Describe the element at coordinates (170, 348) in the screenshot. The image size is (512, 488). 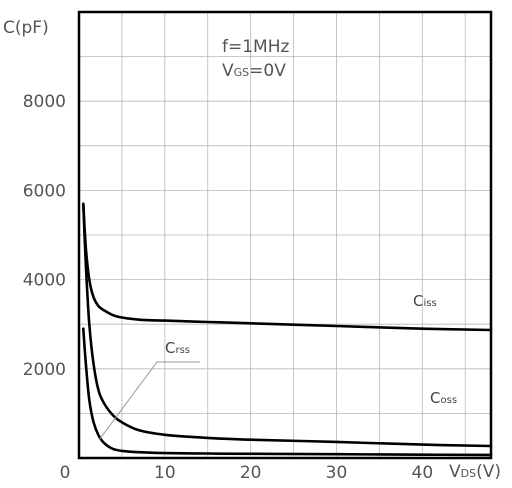
I see `series-label-crss-main: C` at that location.